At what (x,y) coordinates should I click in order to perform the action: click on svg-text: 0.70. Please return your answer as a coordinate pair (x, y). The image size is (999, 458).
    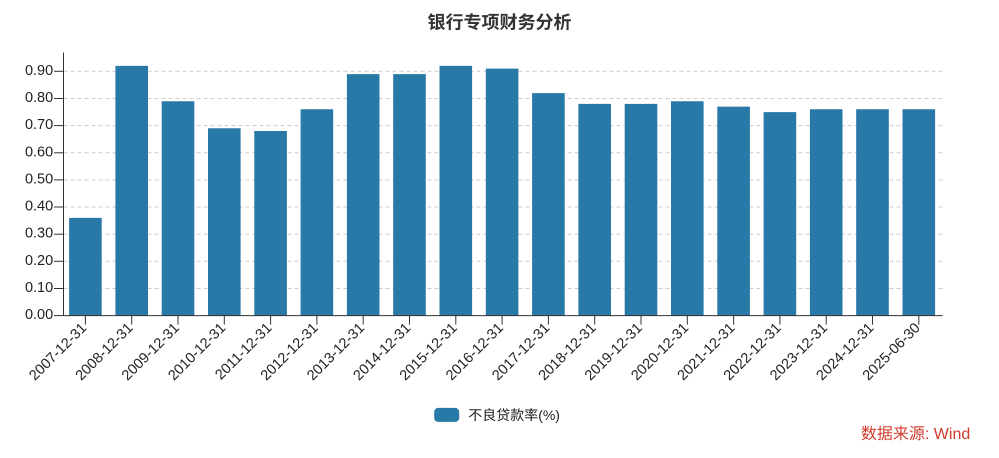
    Looking at the image, I should click on (39, 125).